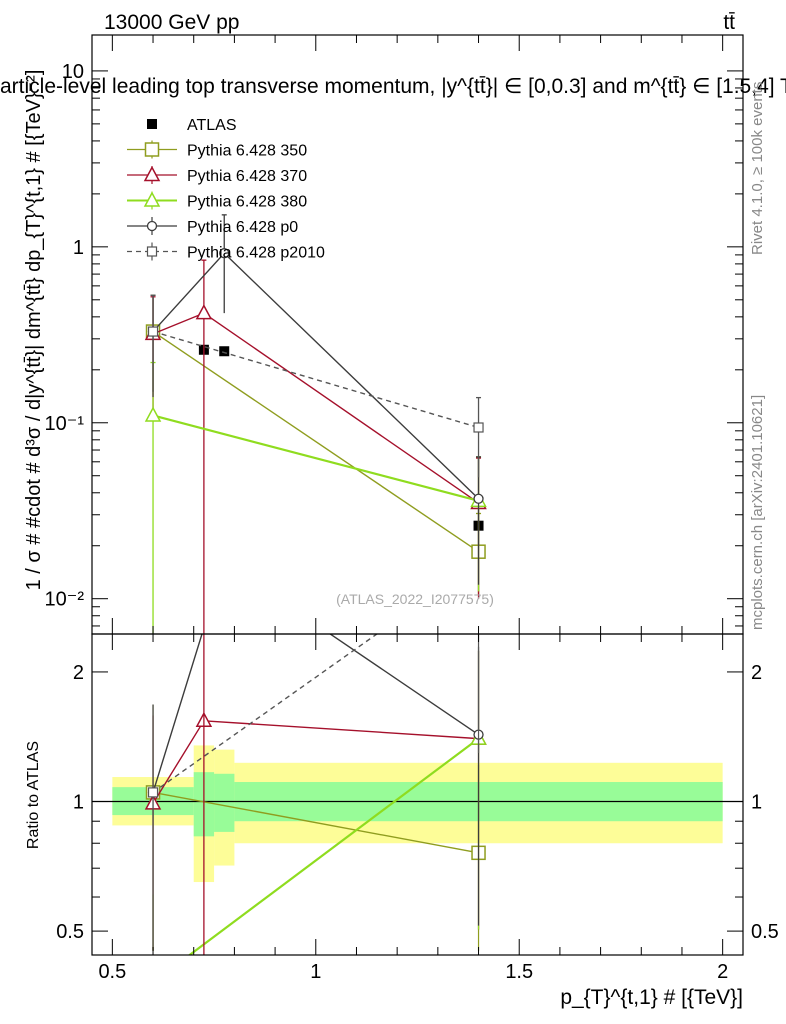  Describe the element at coordinates (152, 173) in the screenshot. I see `legend-pythia-6-428-370-marker` at that location.